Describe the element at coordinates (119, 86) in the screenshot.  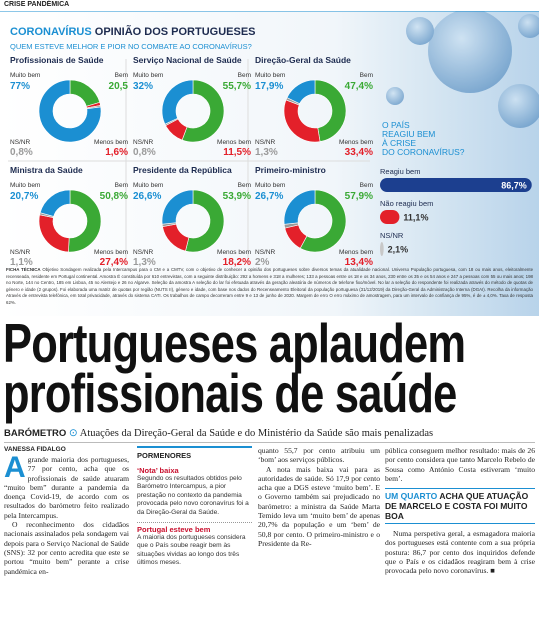
I see `value-label: 20,5` at that location.